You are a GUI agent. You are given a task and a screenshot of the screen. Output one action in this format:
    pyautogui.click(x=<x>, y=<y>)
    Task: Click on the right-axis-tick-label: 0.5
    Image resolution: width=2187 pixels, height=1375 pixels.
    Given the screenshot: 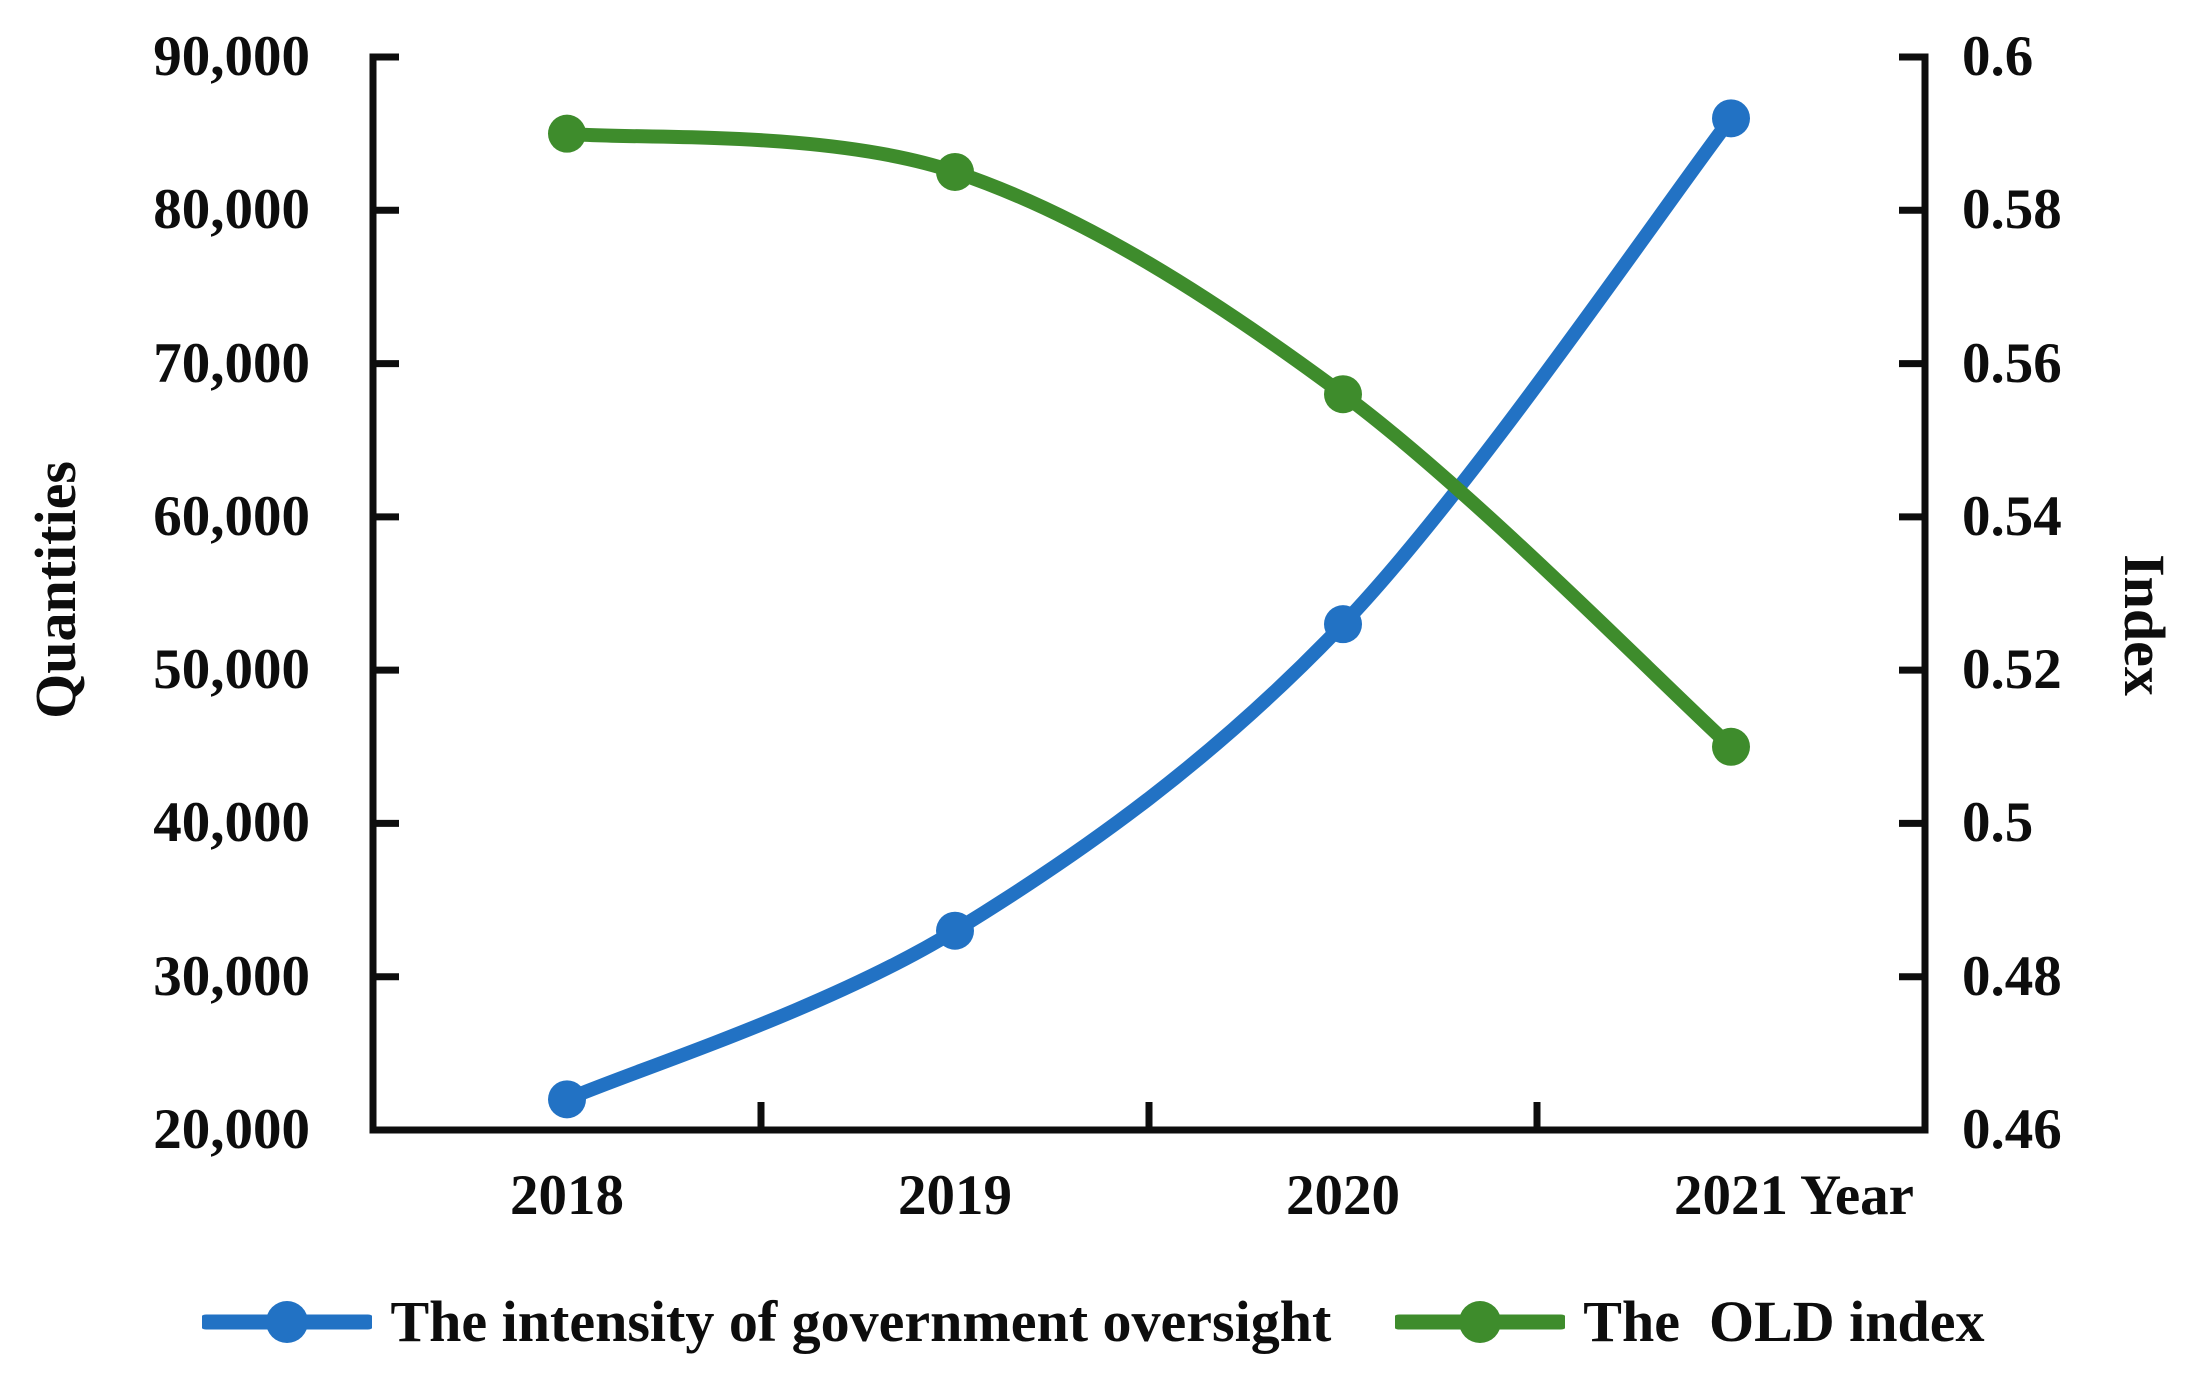 What is the action you would take?
    pyautogui.click(x=1998, y=822)
    